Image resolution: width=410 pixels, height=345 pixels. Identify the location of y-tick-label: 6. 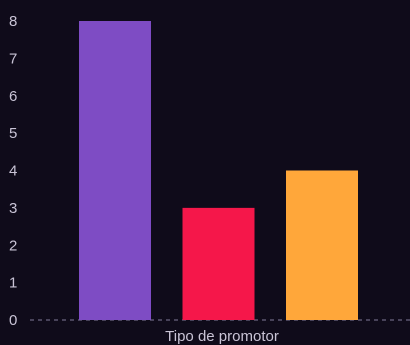
(13, 96).